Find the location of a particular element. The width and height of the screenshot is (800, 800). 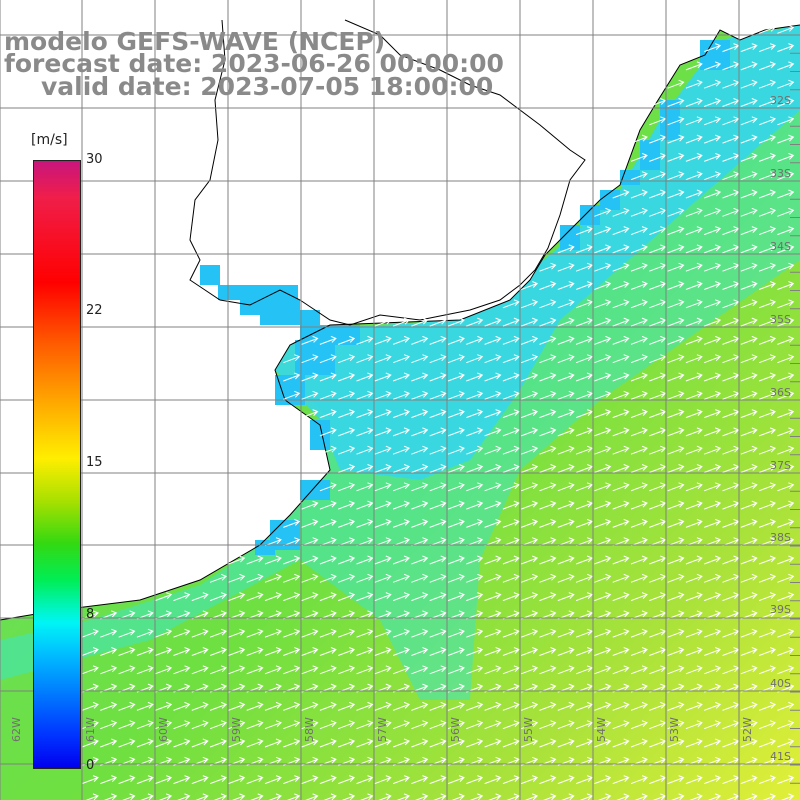

lon-label: 54W is located at coordinates (601, 729).